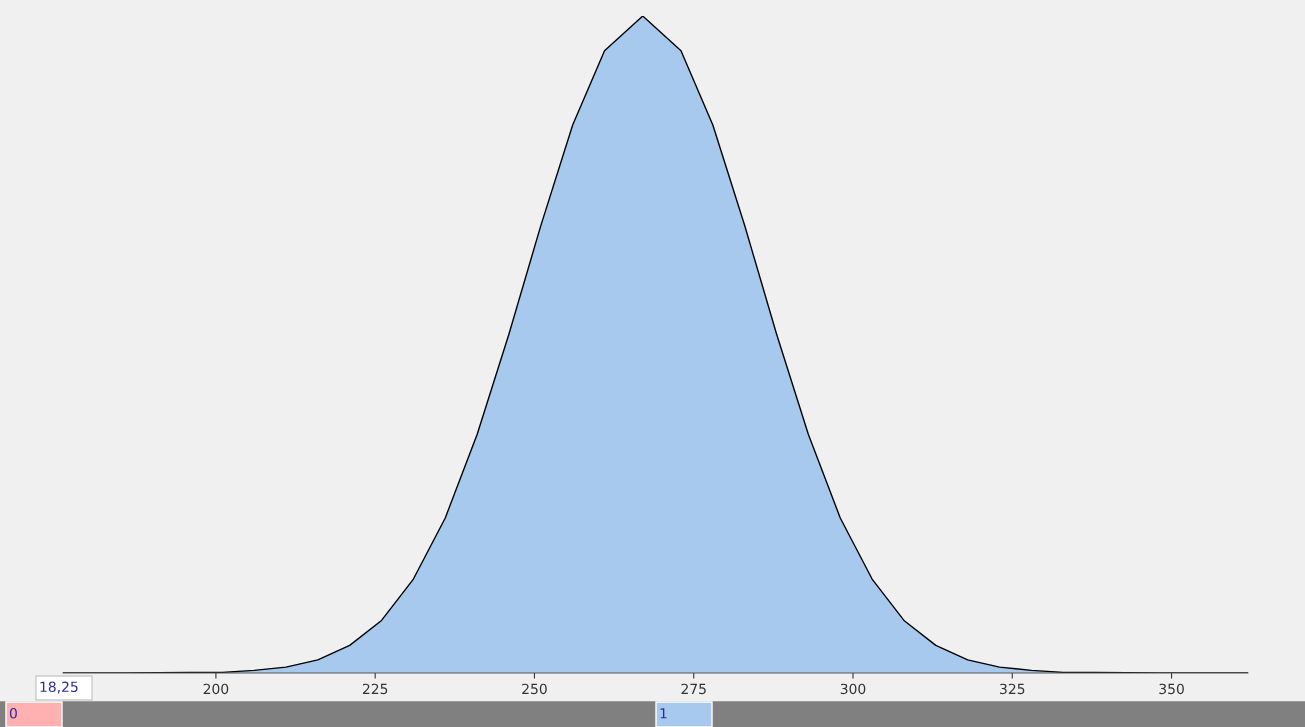 This screenshot has width=1305, height=727. I want to click on x-tick-label: 225, so click(375, 689).